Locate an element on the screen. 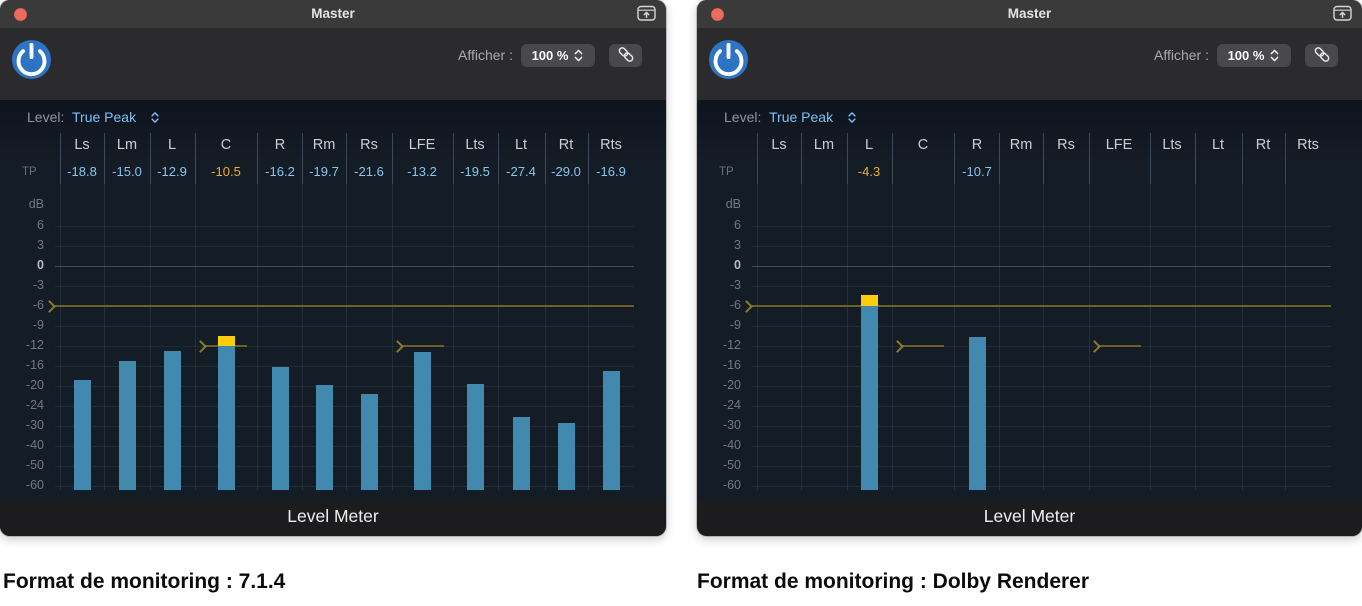 Image resolution: width=1362 pixels, height=606 pixels. tp-value: -10.5 is located at coordinates (226, 171).